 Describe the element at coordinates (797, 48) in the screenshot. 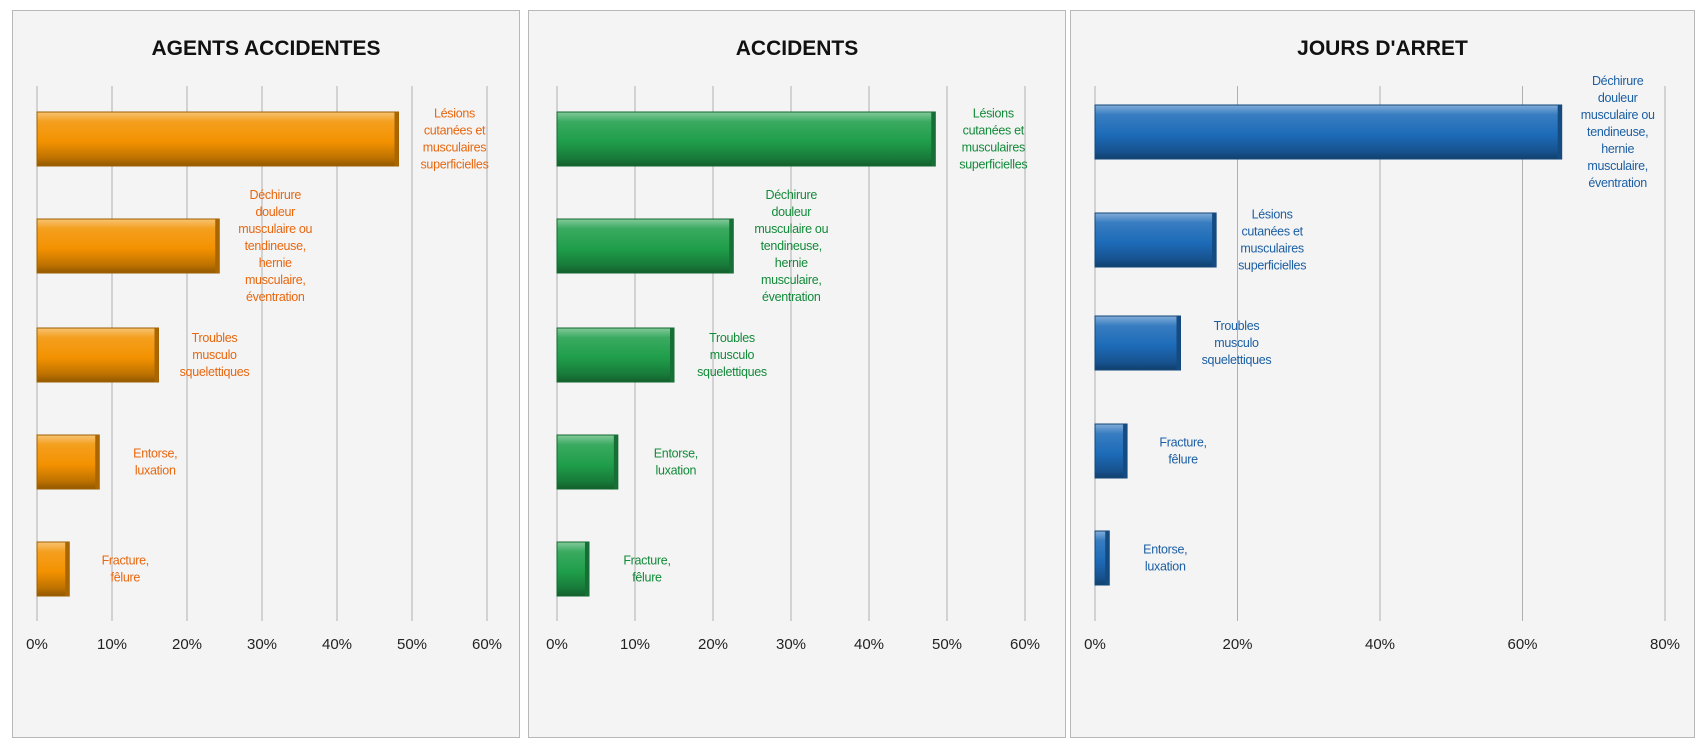

I see `chart-title: ACCIDENTS` at that location.